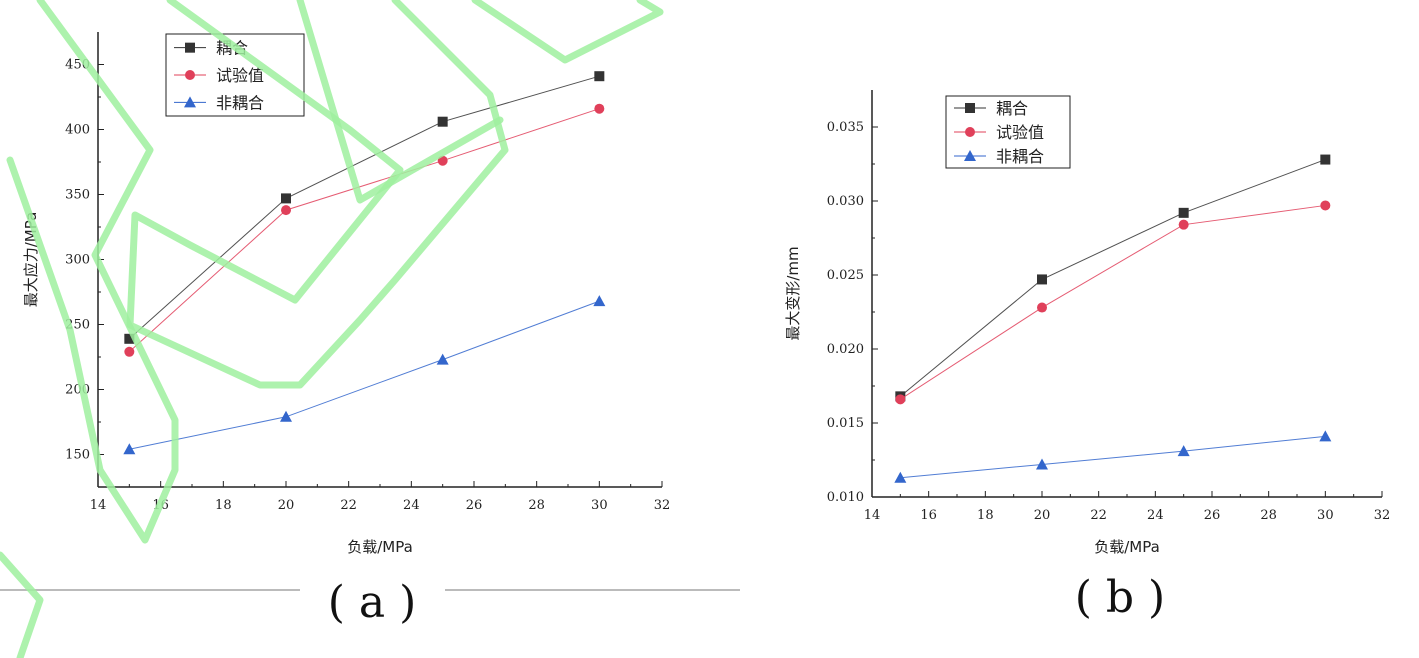  Describe the element at coordinates (928, 515) in the screenshot. I see `x-tick-label: 16` at that location.